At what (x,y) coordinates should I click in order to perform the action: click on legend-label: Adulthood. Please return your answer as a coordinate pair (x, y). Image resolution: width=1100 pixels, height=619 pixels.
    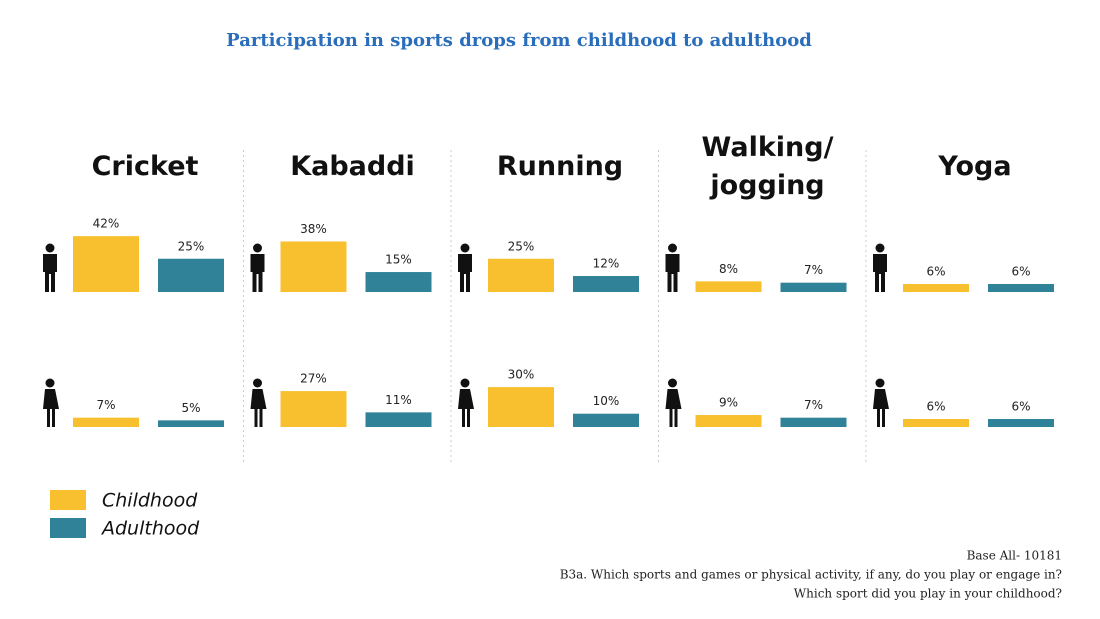
    Looking at the image, I should click on (150, 529).